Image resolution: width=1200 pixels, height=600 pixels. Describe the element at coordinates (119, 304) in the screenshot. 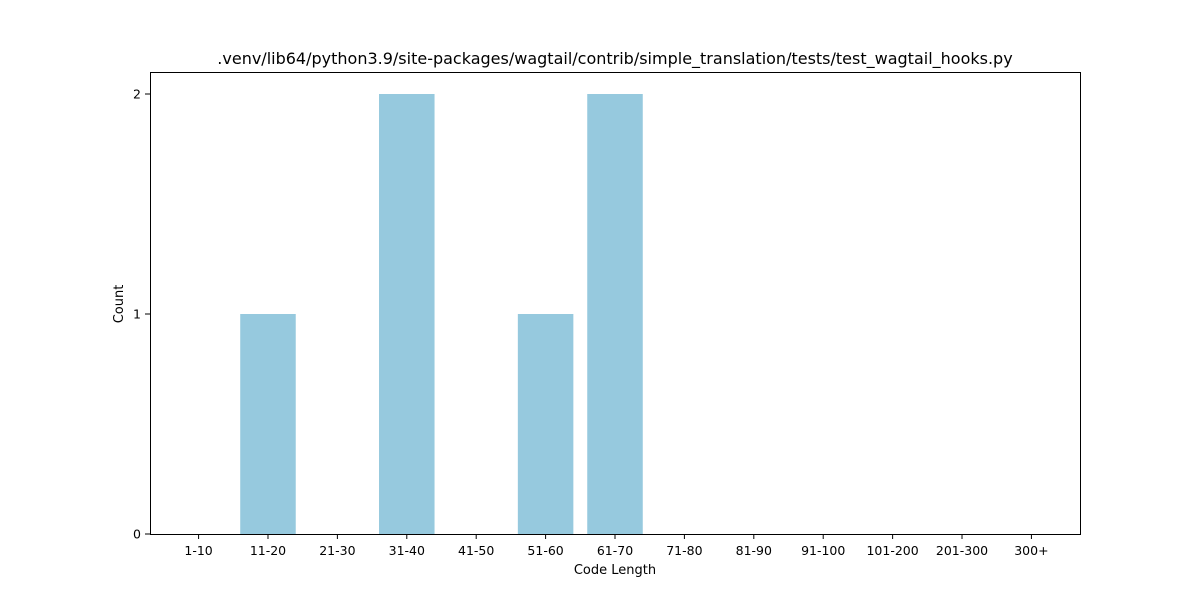

I see `y-axis-label: Count` at that location.